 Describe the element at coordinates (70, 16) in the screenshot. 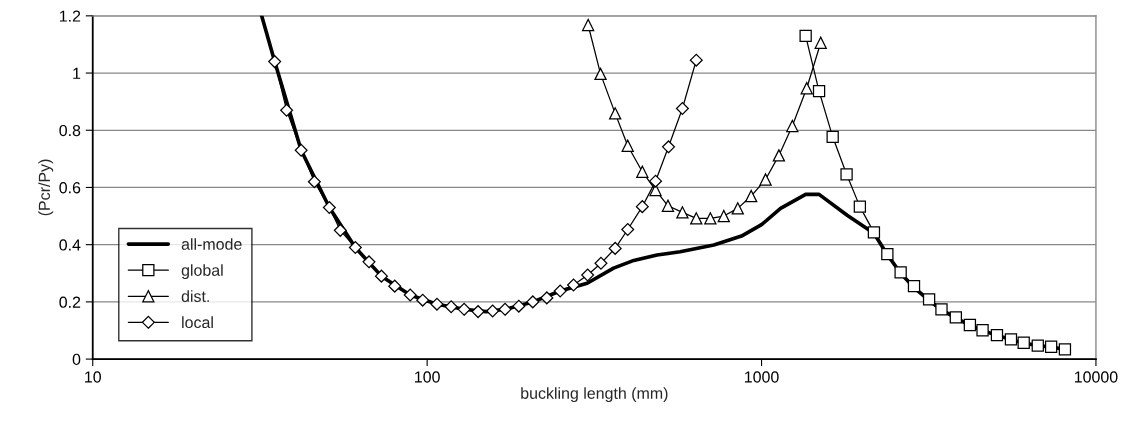

I see `y-tick-label: 1.2` at that location.